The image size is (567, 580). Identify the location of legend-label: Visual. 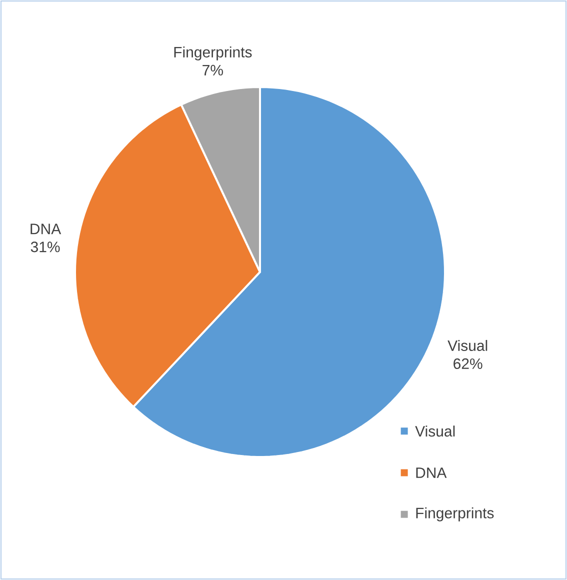
(435, 431).